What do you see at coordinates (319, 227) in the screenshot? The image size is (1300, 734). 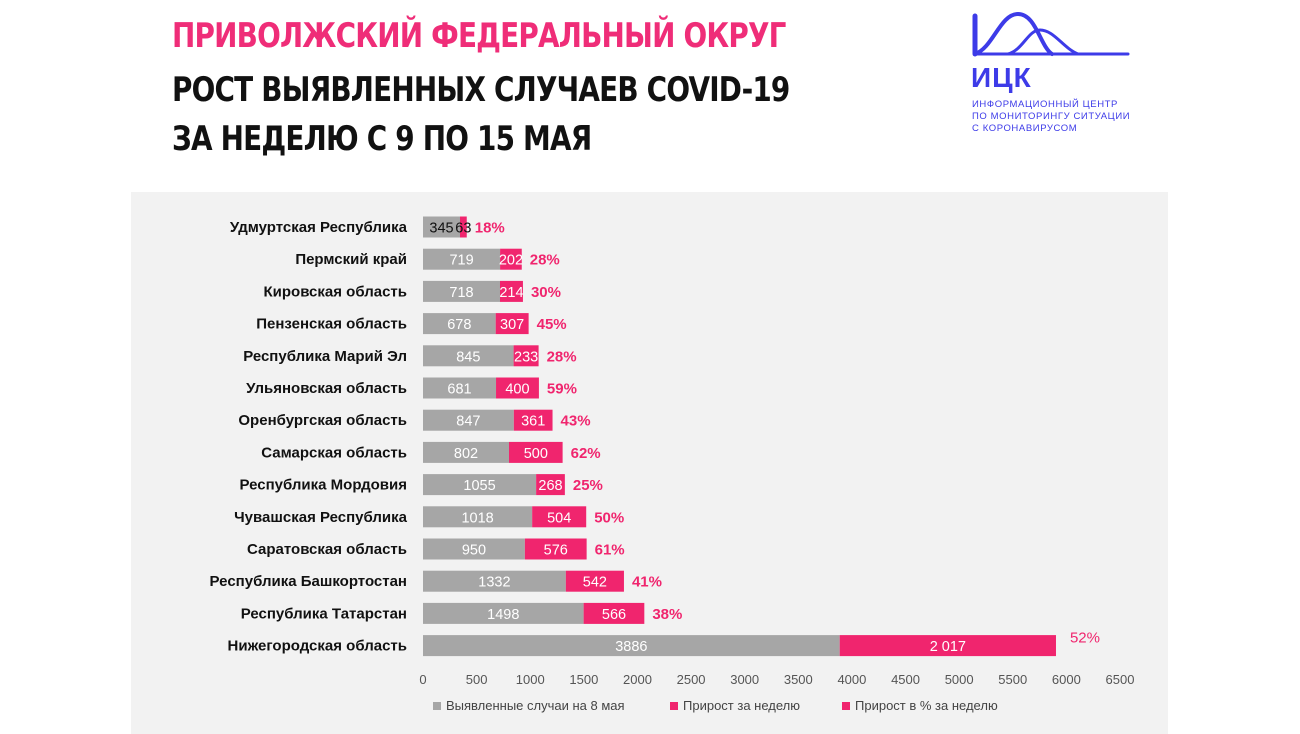 I see `category-label: Удмуртская Республика` at bounding box center [319, 227].